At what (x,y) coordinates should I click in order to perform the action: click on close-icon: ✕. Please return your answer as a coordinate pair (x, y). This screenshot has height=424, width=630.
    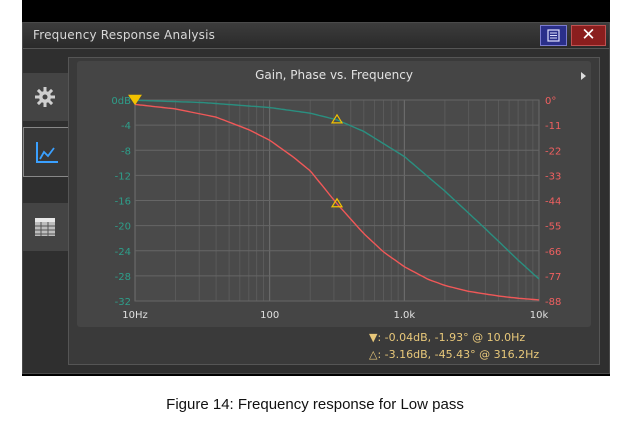
    Looking at the image, I should click on (588, 35).